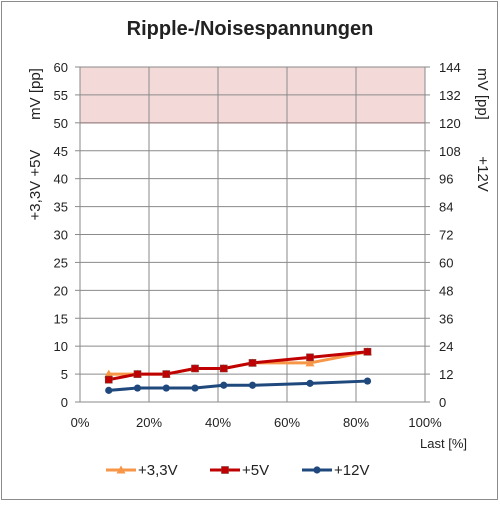 The height and width of the screenshot is (506, 500). Describe the element at coordinates (61, 123) in the screenshot. I see `y-left-tick-label: 50` at that location.